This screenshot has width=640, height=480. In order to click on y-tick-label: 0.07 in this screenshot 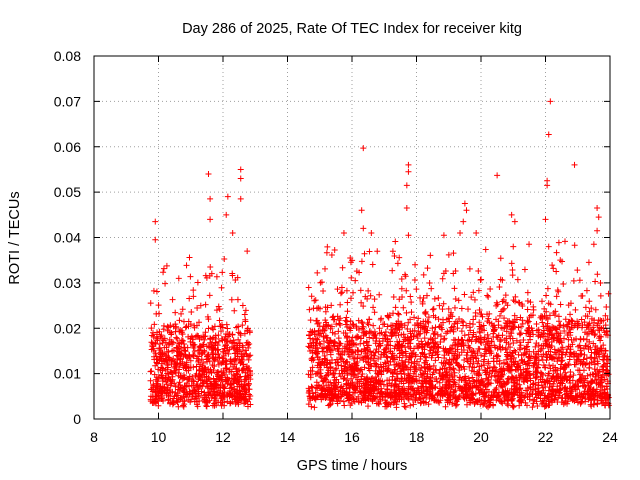, I will do `click(67, 101)`.